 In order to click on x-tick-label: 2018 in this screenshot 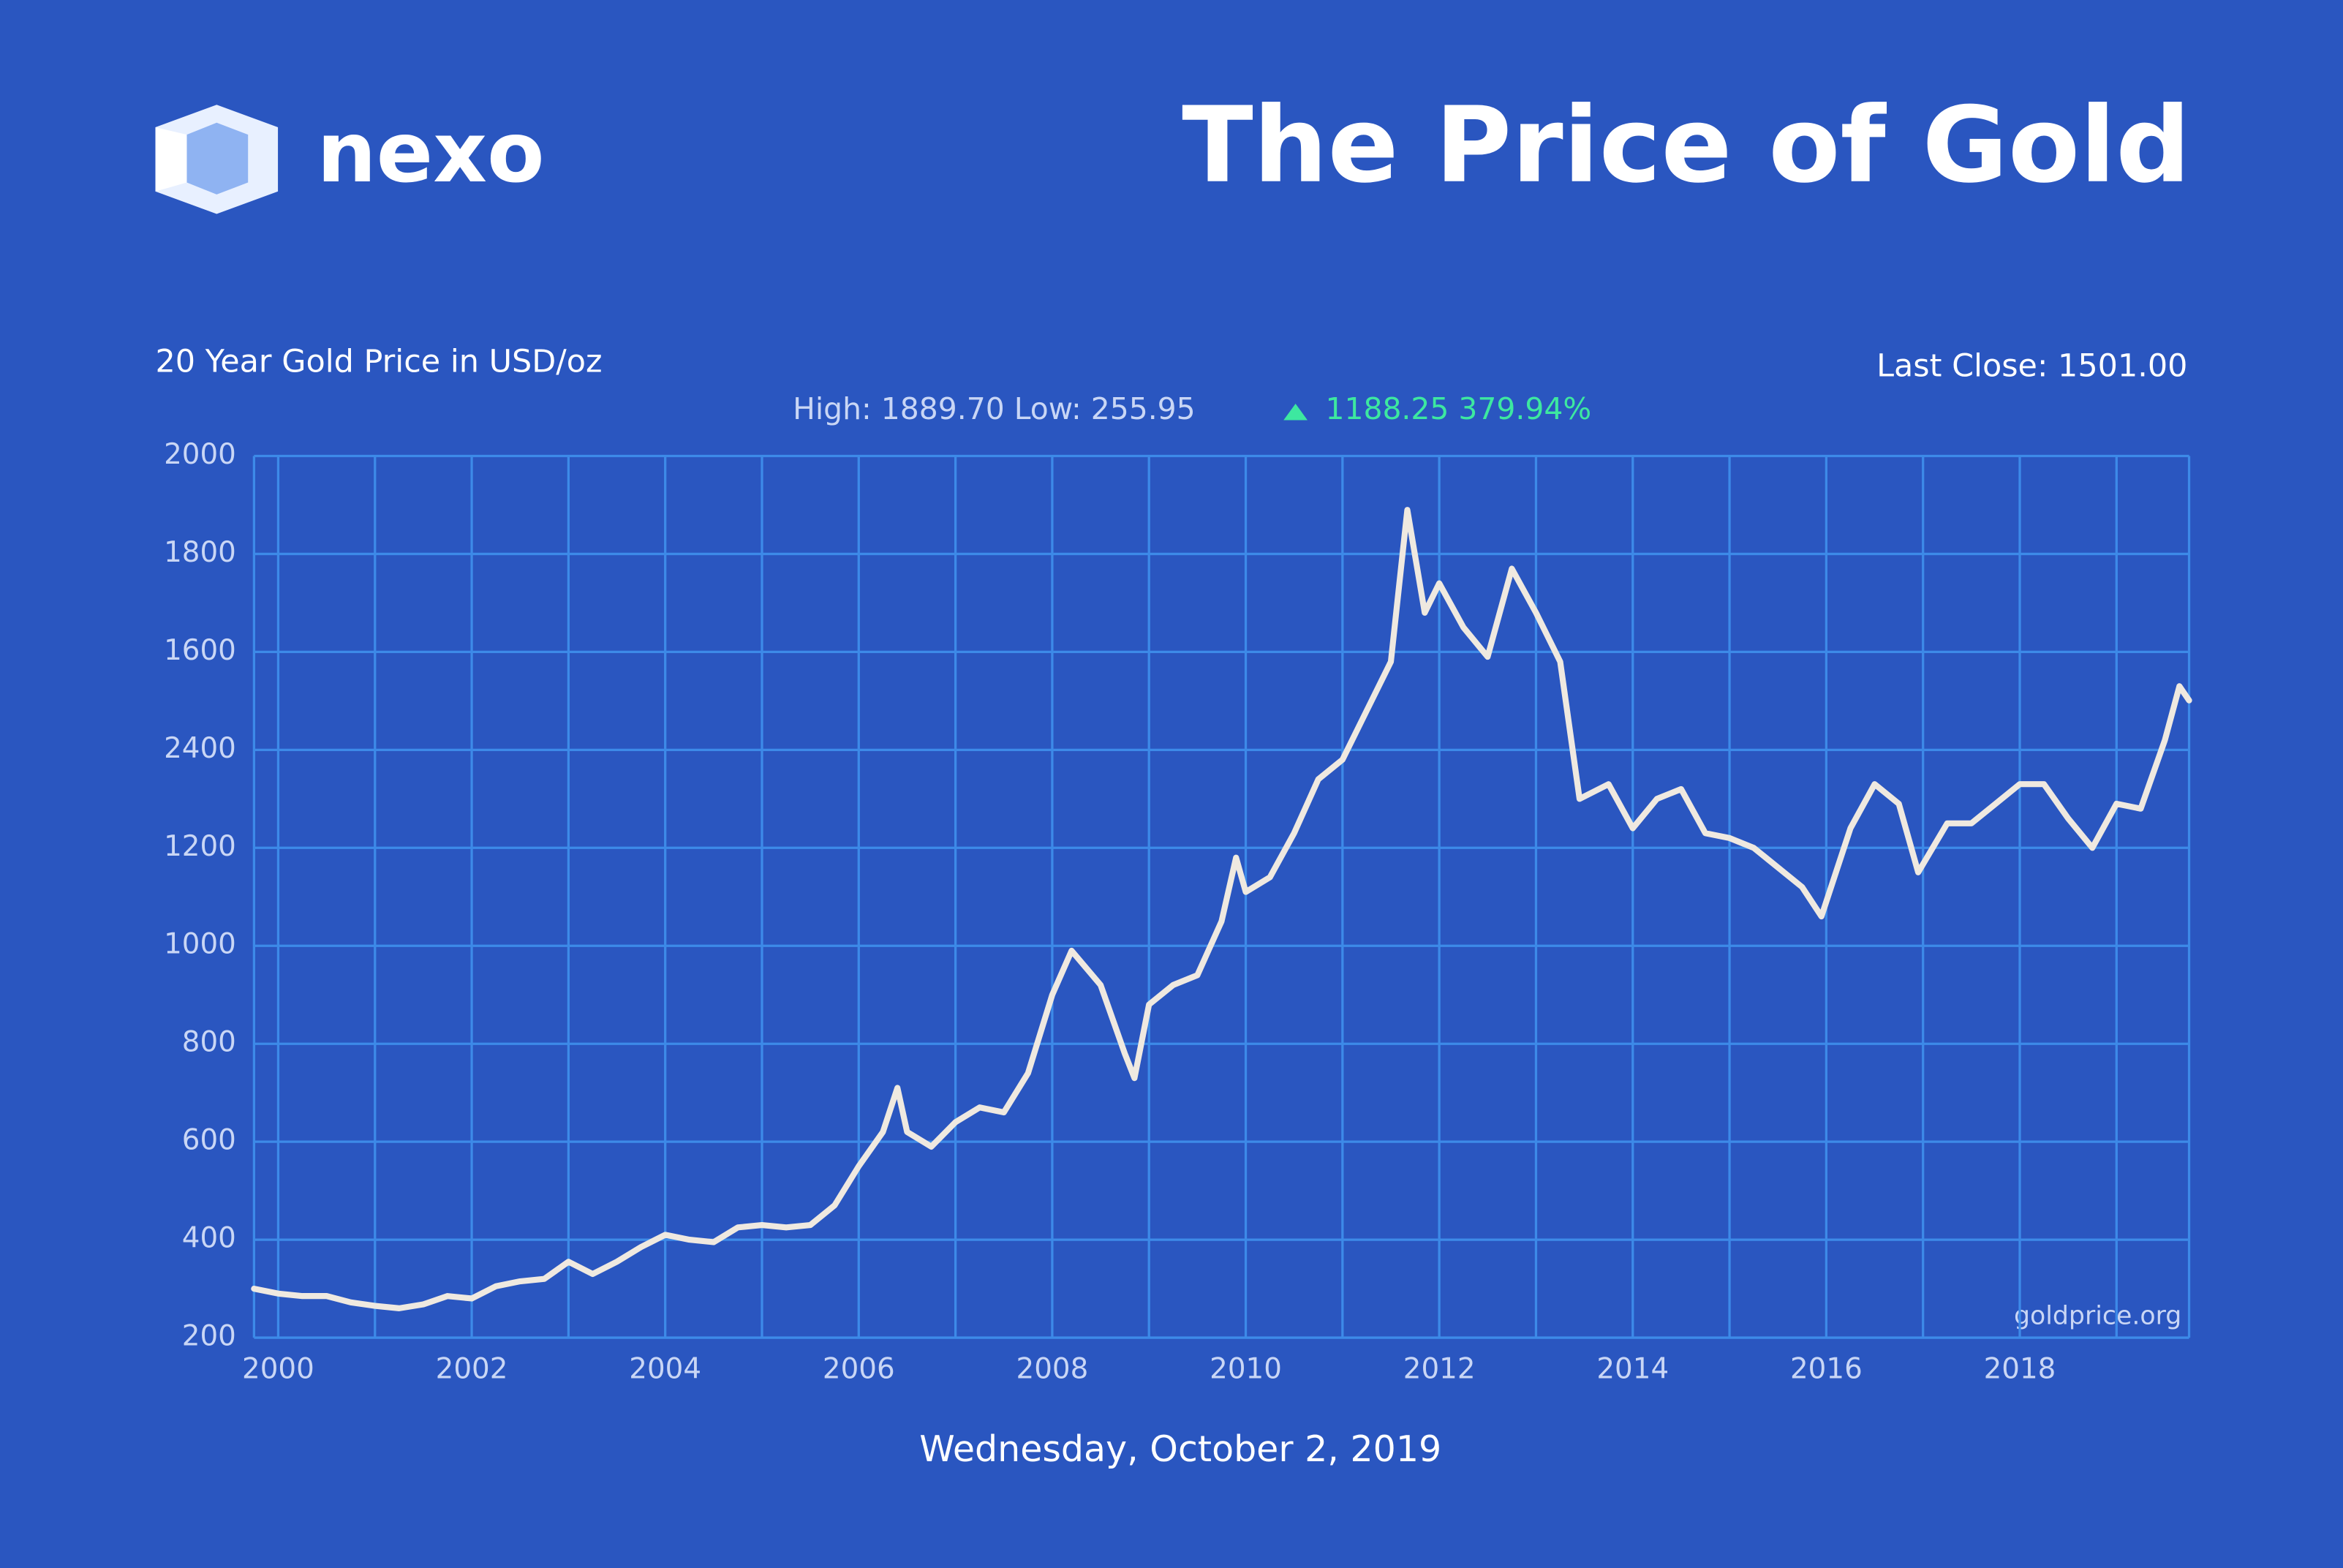, I will do `click(2020, 1369)`.